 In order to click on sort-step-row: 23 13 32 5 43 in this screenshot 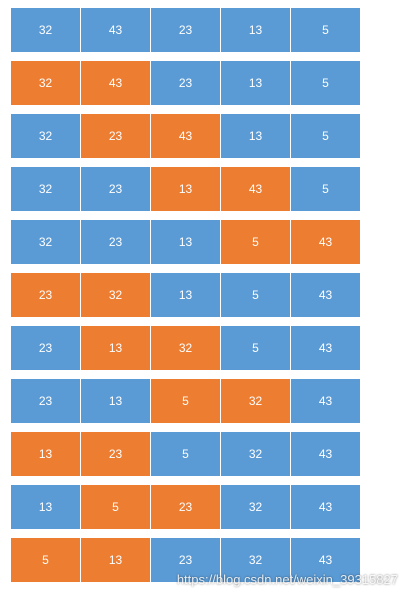, I will do `click(186, 348)`.